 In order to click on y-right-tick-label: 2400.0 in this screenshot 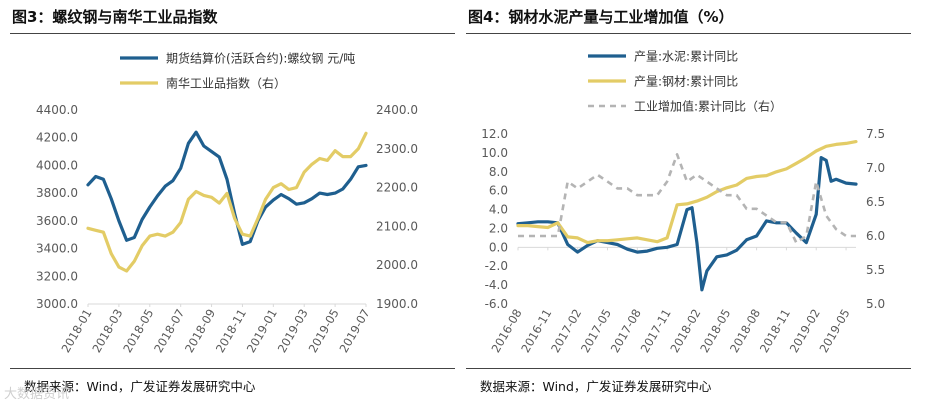, I will do `click(397, 110)`.